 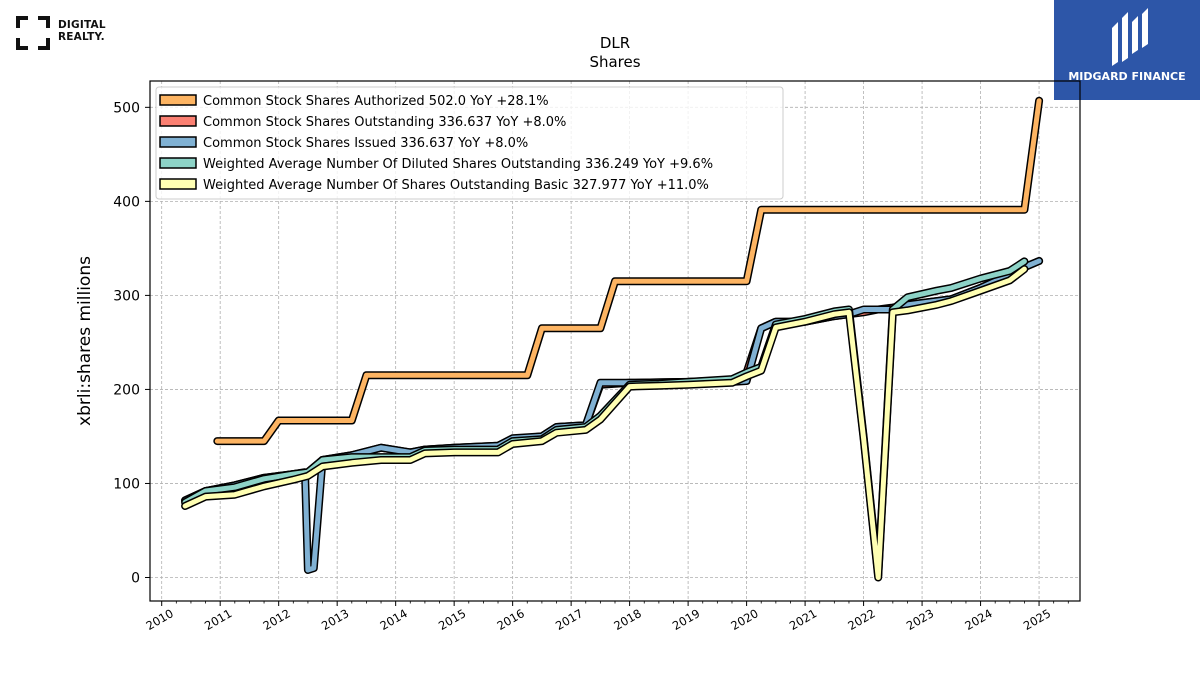 What do you see at coordinates (126, 484) in the screenshot?
I see `y-tick-label: 100` at bounding box center [126, 484].